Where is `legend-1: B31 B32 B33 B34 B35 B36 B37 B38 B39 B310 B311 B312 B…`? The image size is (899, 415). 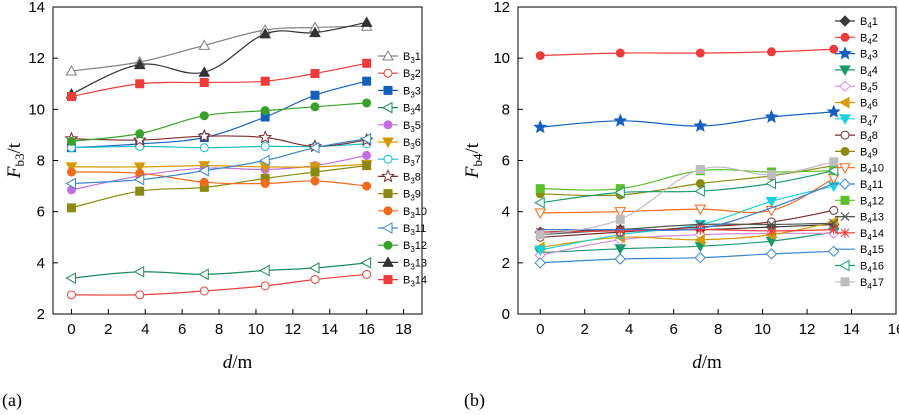
legend-1: B31 B32 B33 B34 B35 B36 B37 B38 B39 B310 B311 B312 B… is located at coordinates (402, 169).